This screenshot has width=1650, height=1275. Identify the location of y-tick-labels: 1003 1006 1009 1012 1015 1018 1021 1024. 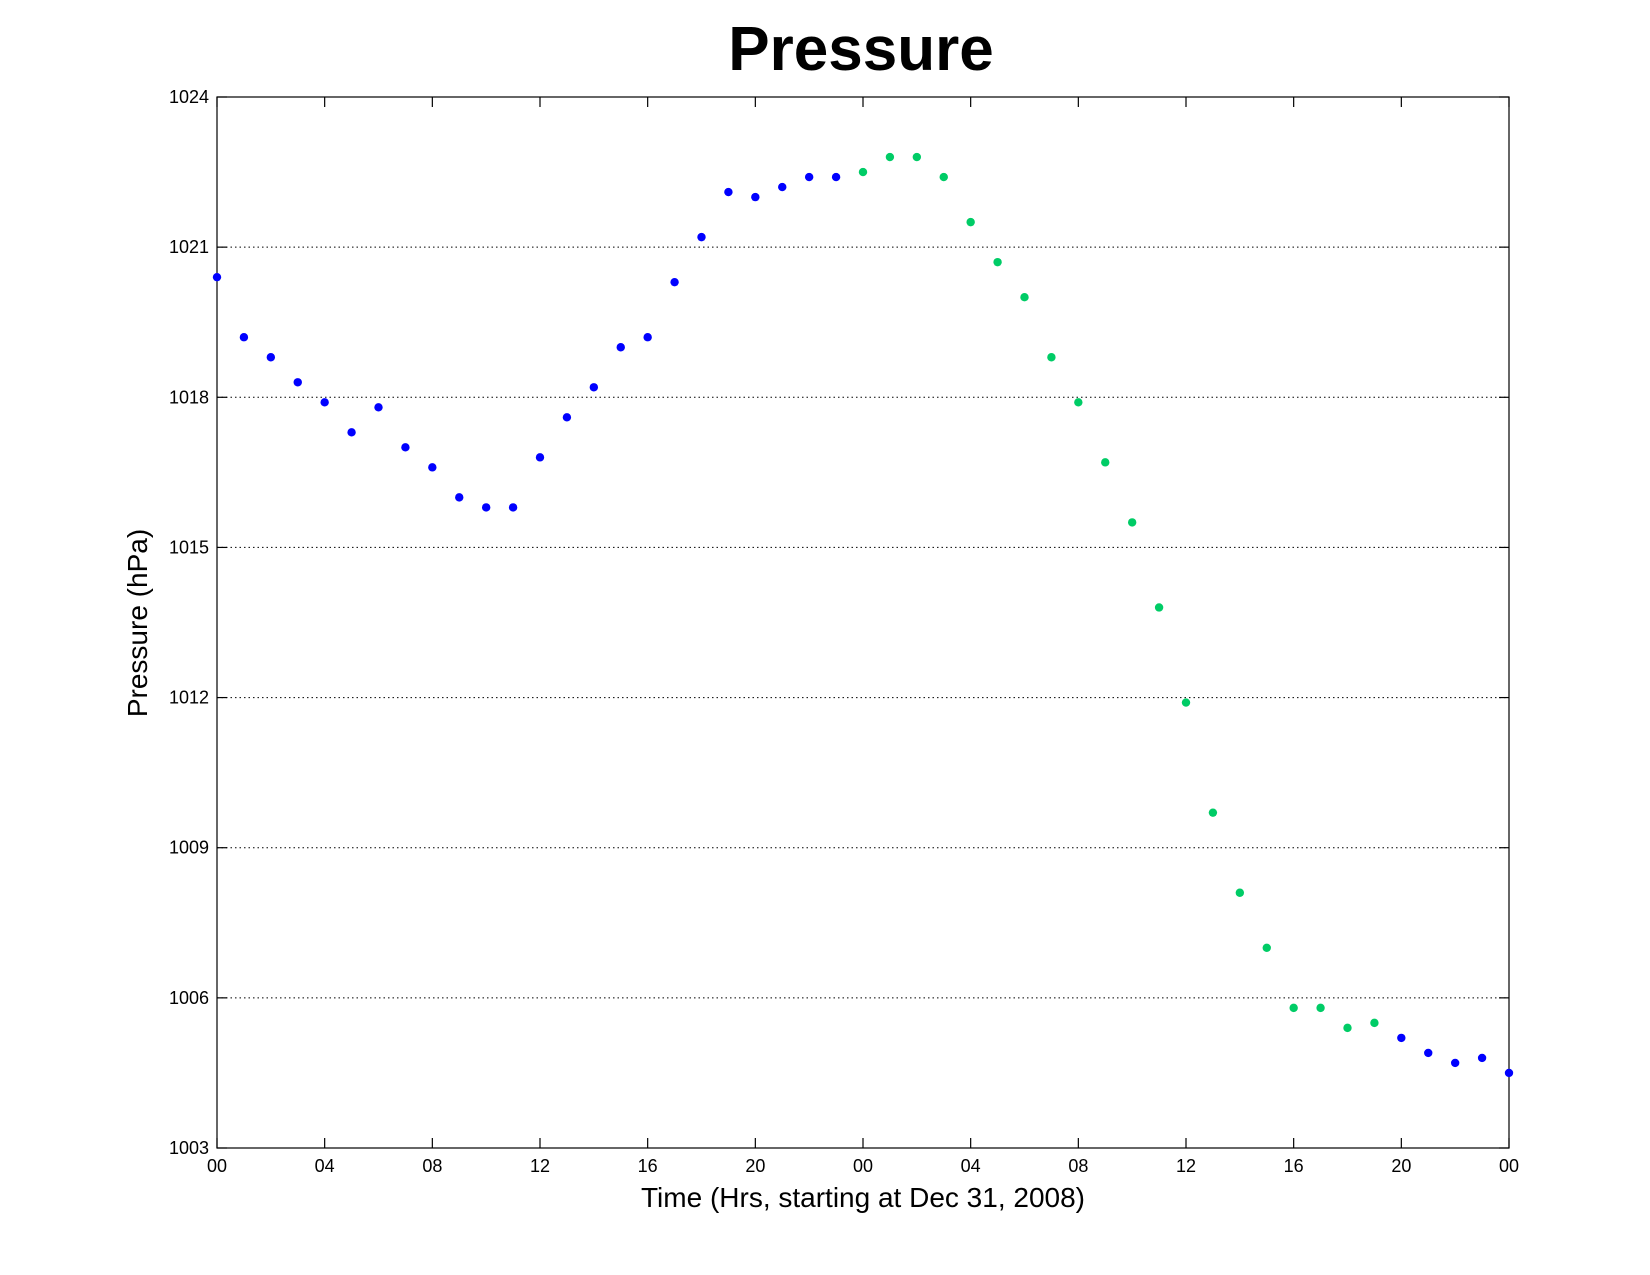
(189, 622).